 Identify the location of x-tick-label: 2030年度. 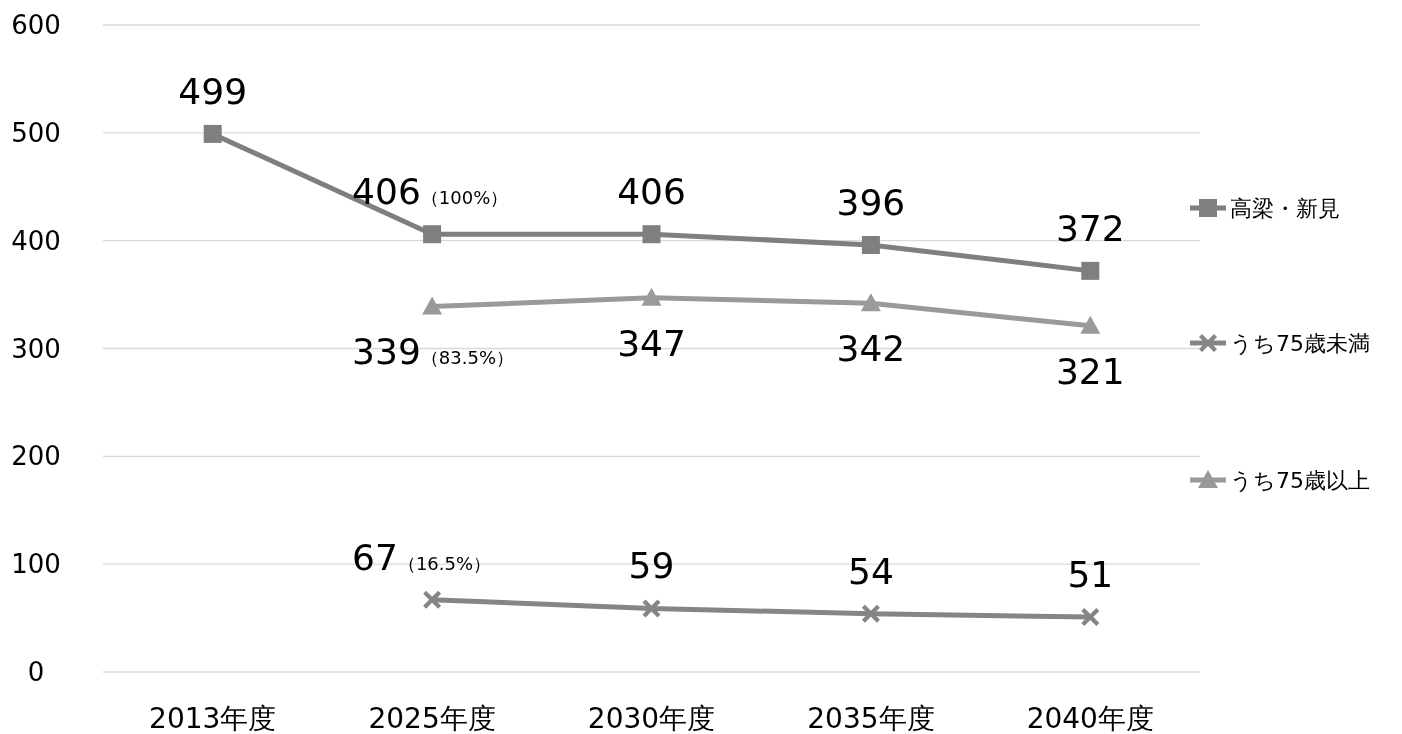
(651, 718).